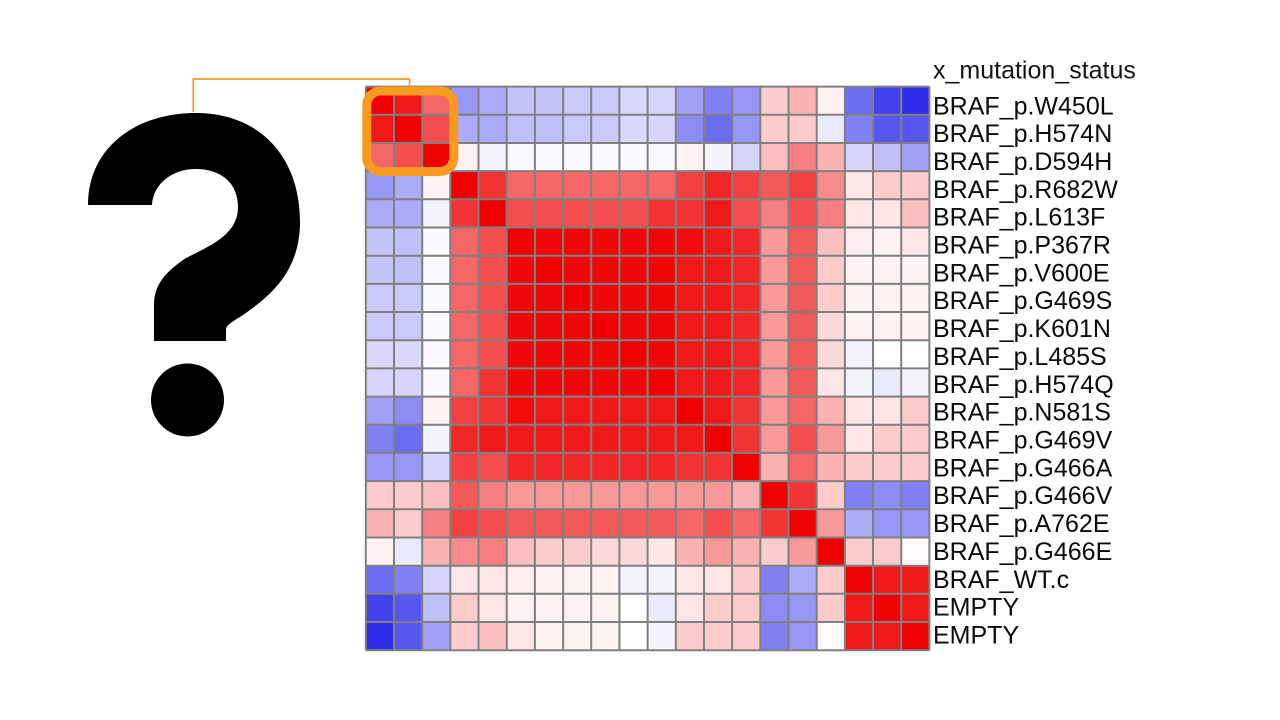 The image size is (1280, 720). I want to click on svg-text: BRAF_p.G469S, so click(1022, 301).